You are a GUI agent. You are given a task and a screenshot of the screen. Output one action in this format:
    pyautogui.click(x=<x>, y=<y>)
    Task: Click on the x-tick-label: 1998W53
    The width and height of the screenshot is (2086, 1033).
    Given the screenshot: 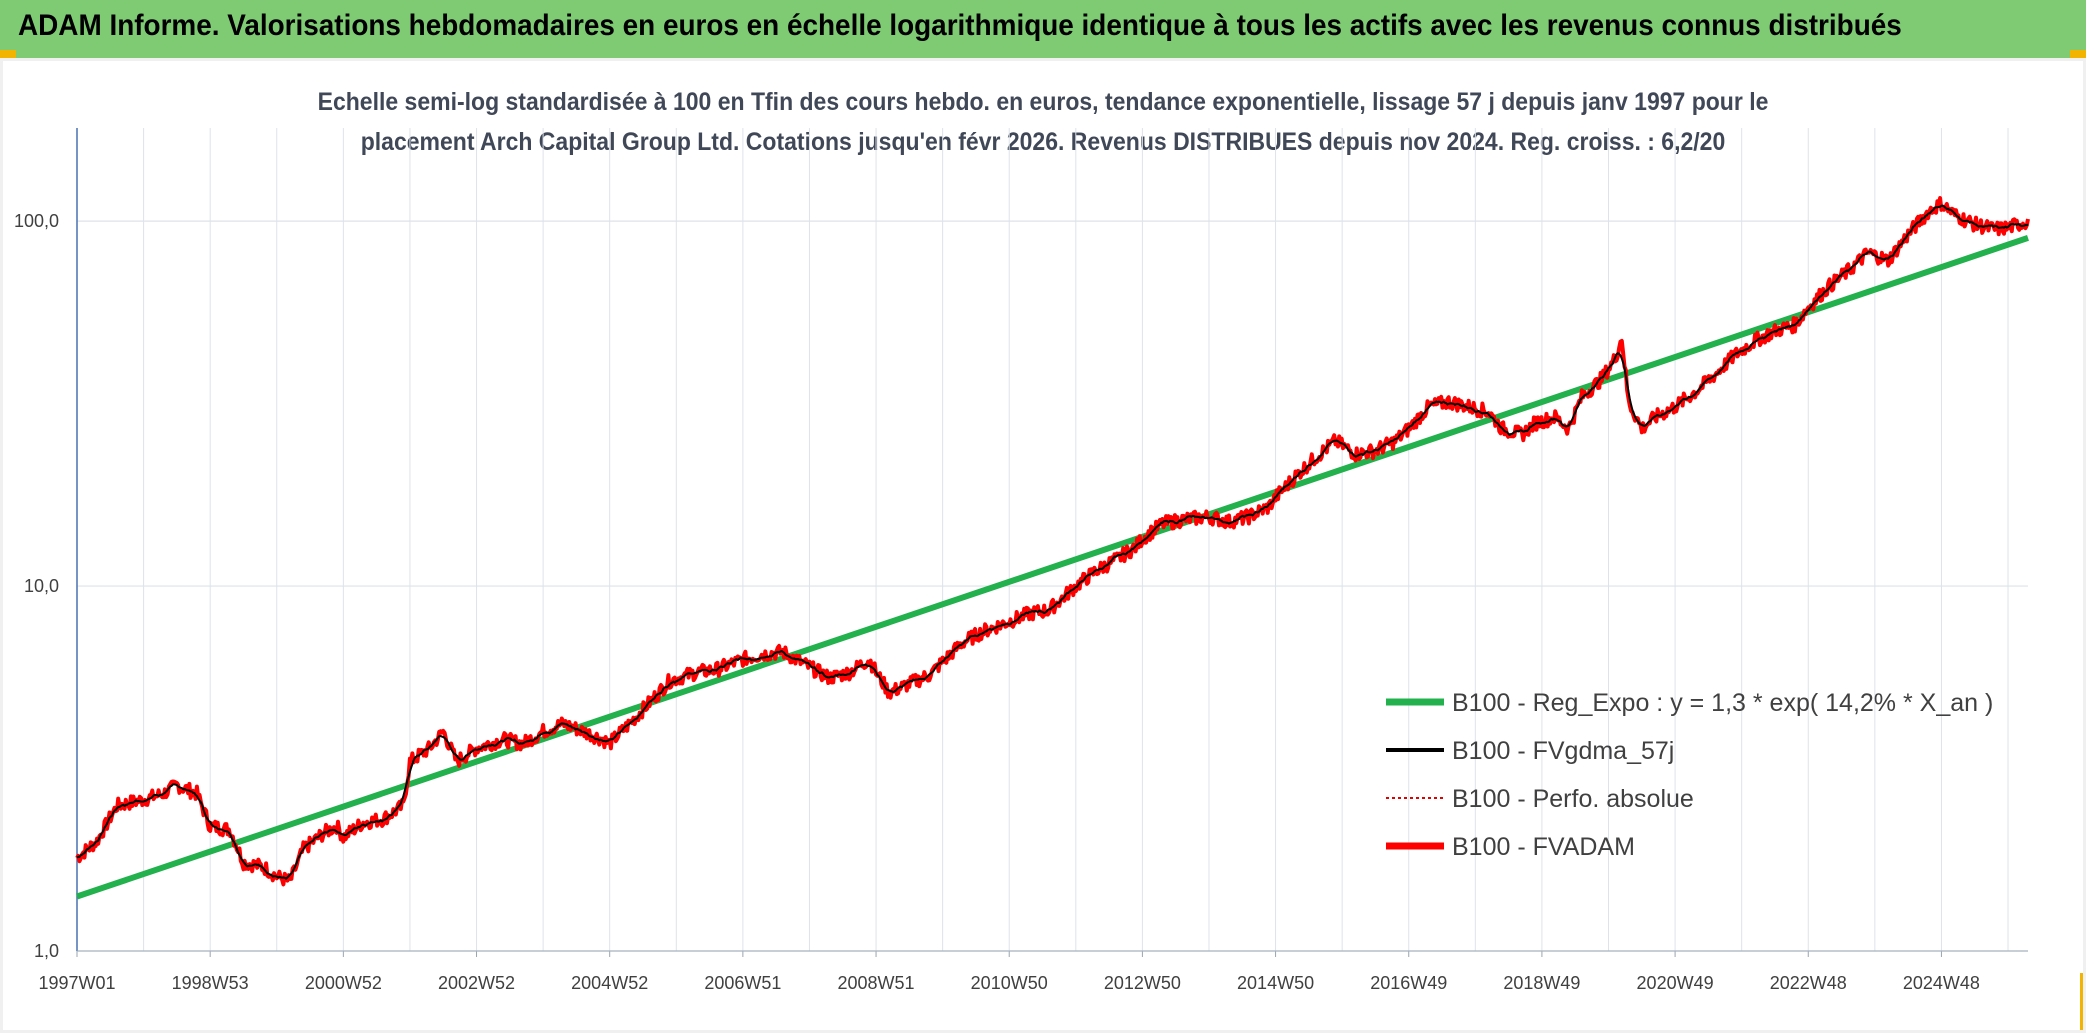 What is the action you would take?
    pyautogui.click(x=210, y=983)
    